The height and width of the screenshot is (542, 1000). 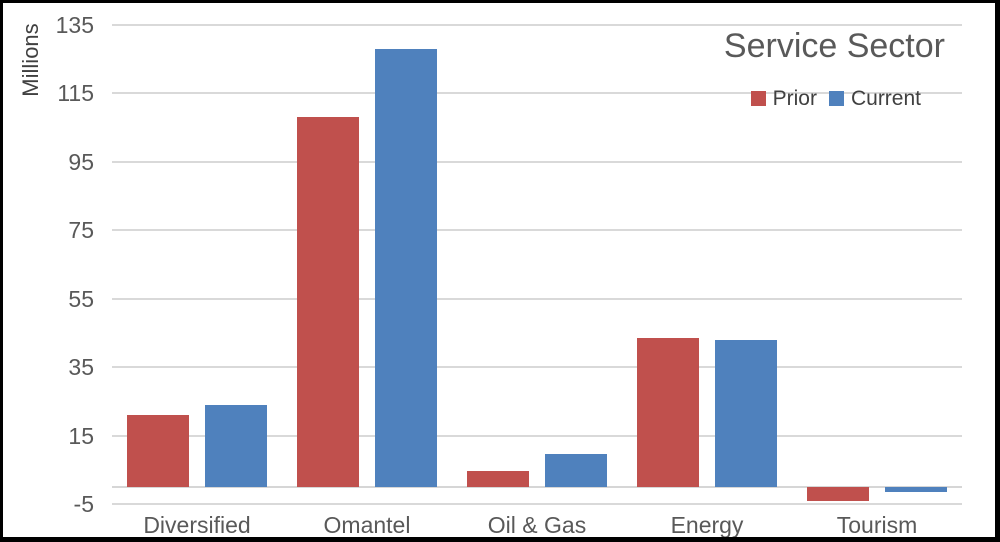 I want to click on x-axis-line, so click(x=537, y=486).